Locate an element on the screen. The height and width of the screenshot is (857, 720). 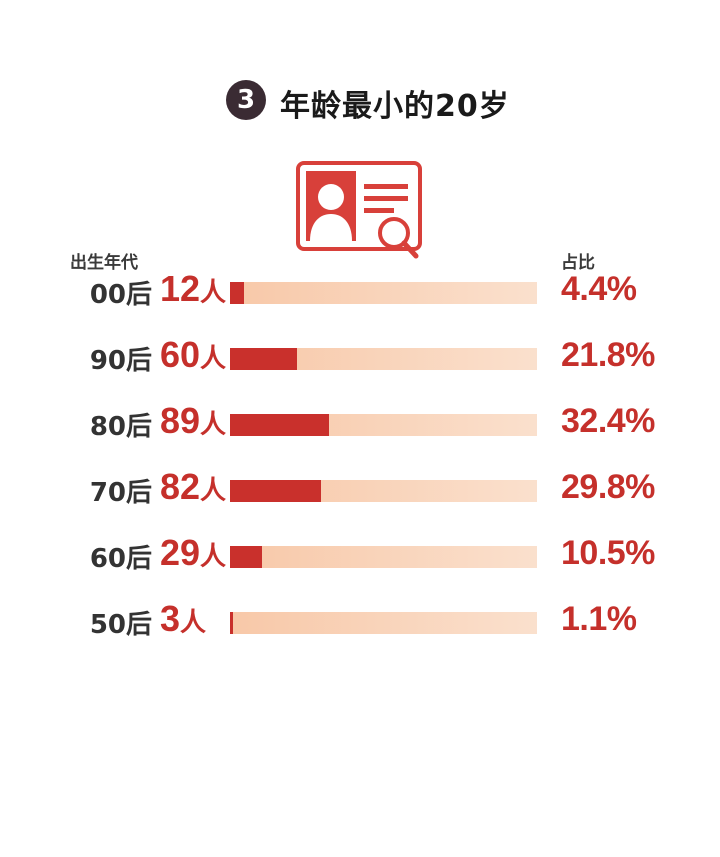
bar-row: 70后 82人 29.8% is located at coordinates (360, 490).